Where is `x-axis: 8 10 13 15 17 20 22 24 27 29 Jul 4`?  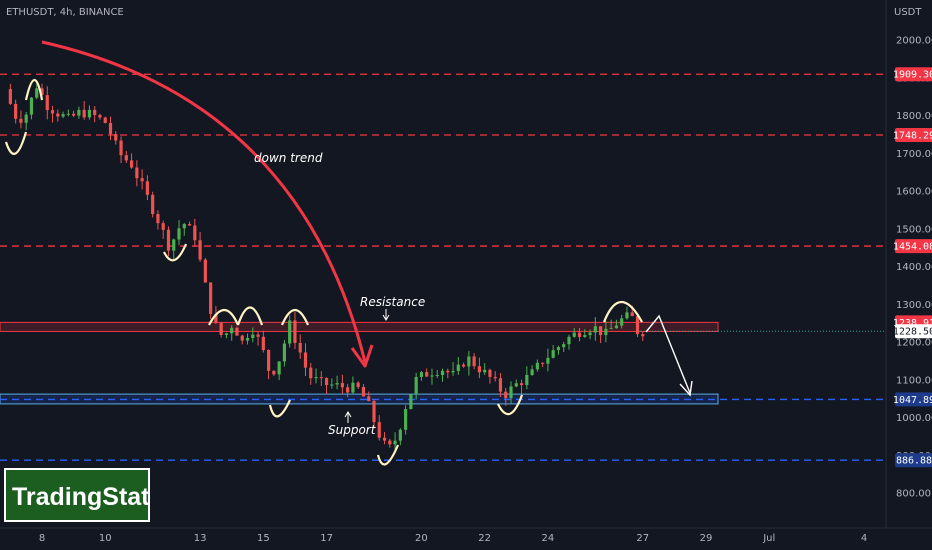
x-axis: 8 10 13 15 17 20 22 24 27 29 Jul 4 is located at coordinates (466, 535).